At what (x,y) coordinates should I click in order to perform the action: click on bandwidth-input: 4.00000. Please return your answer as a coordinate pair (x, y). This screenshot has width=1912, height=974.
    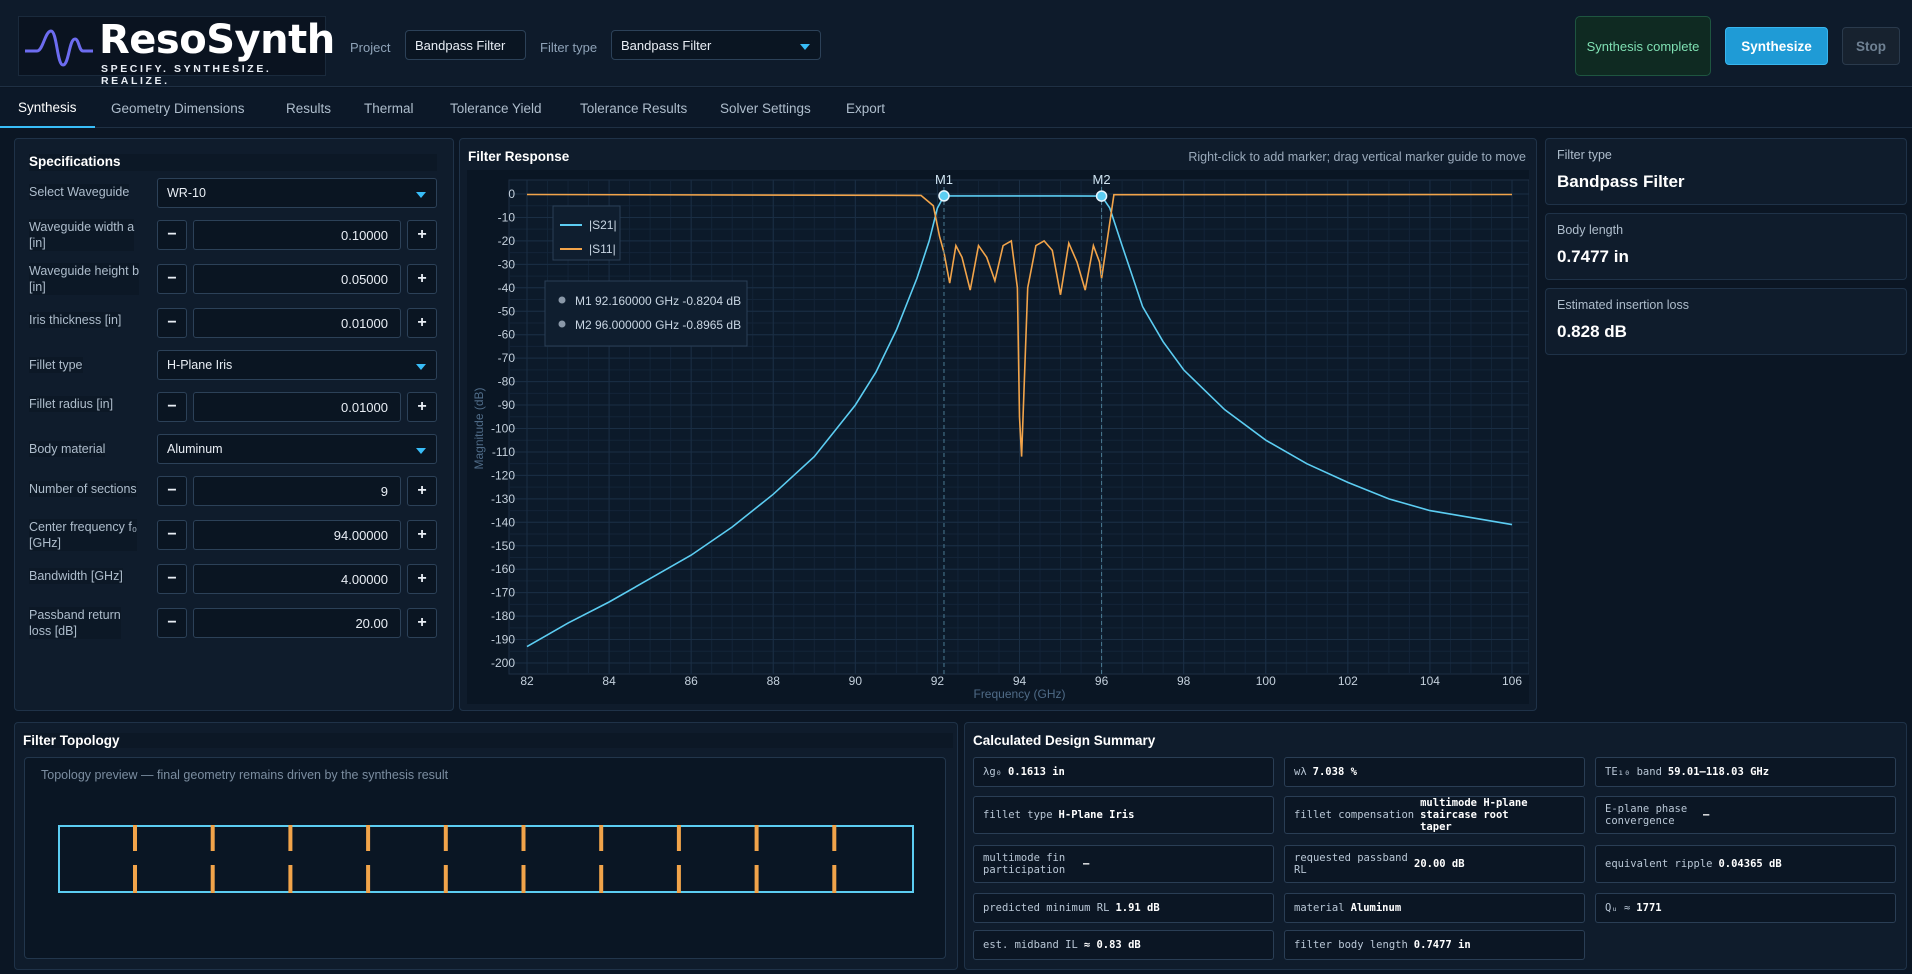
    Looking at the image, I should click on (297, 579).